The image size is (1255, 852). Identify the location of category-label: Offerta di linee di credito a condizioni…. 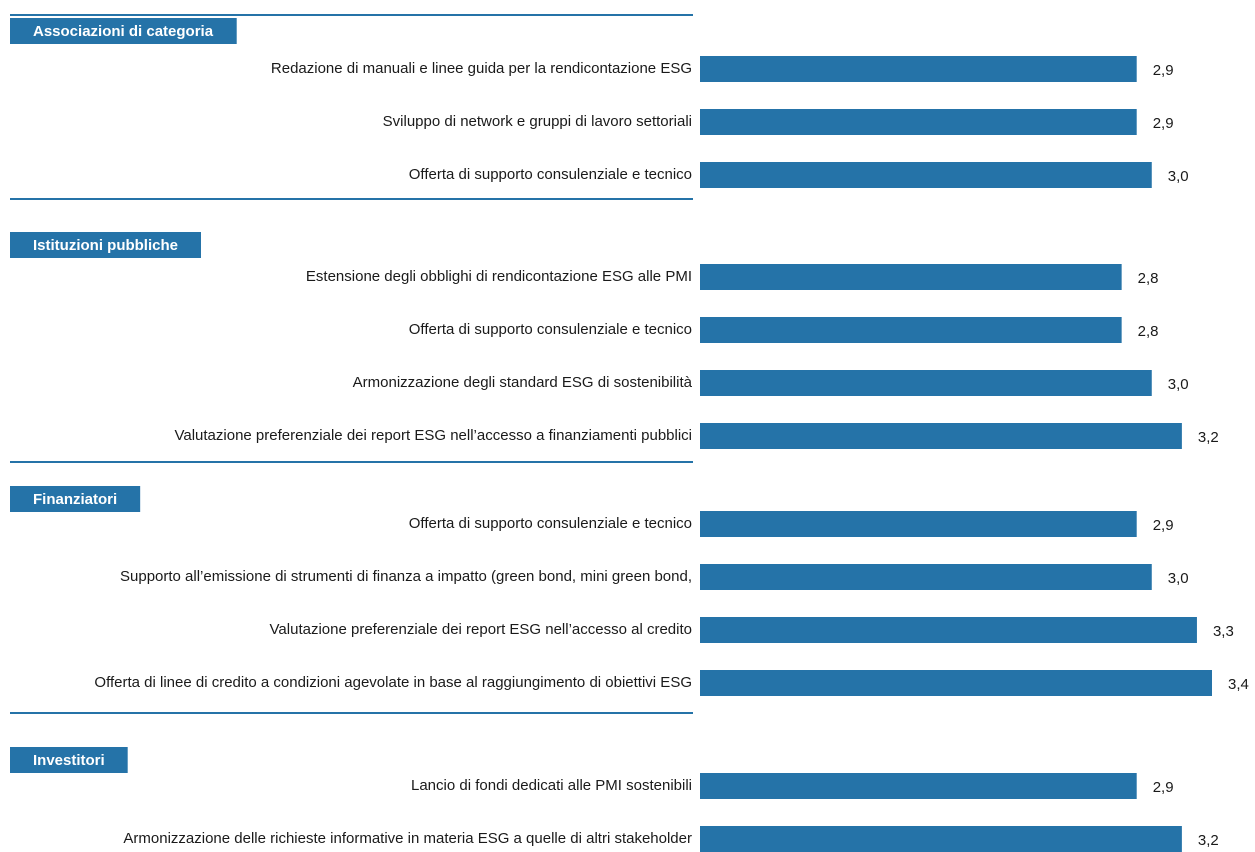
(393, 682).